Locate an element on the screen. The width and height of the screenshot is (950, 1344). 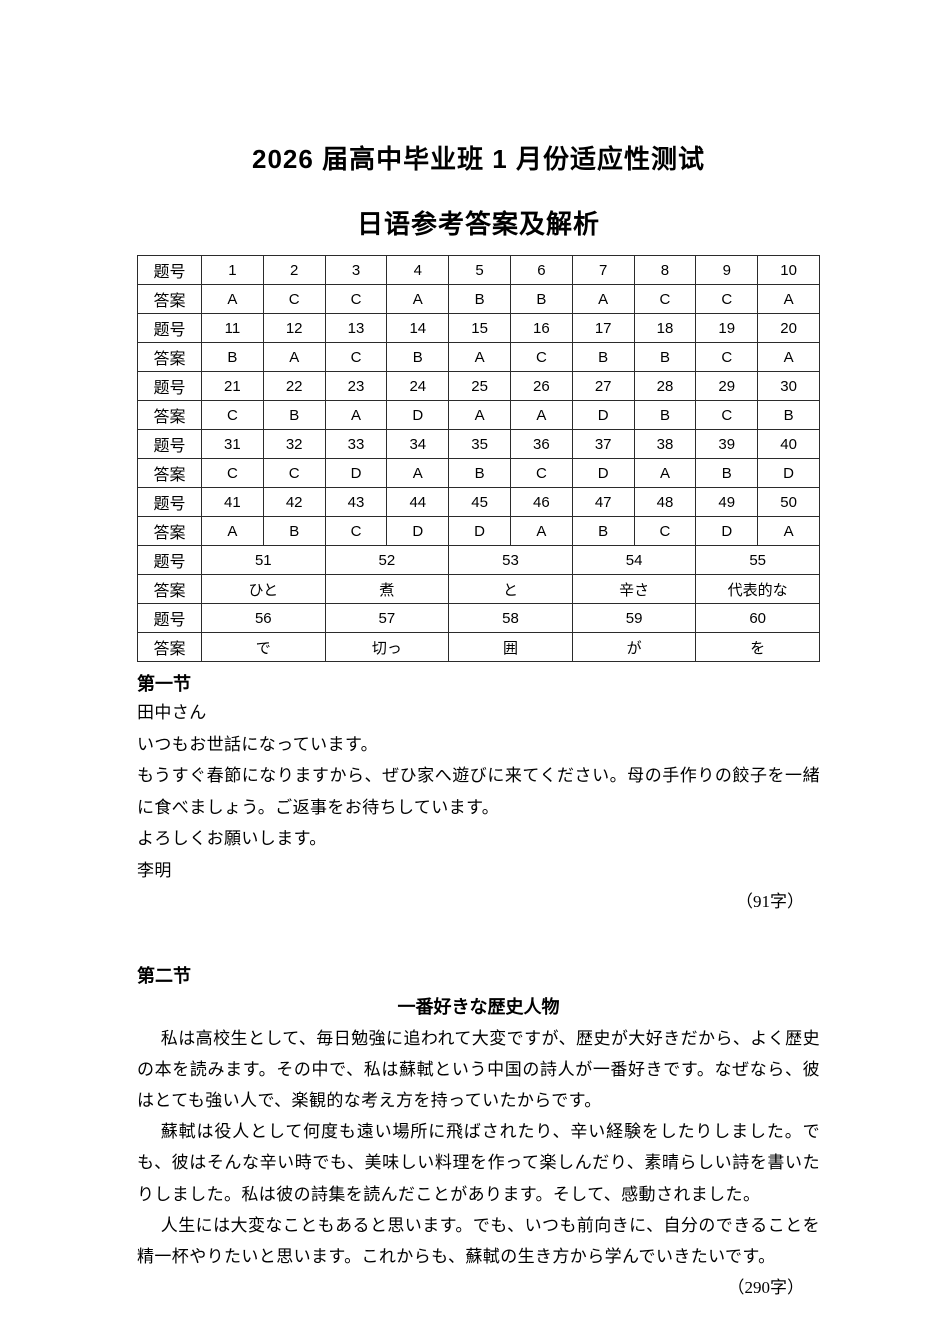
question-number-cell: 52 is located at coordinates (387, 560).